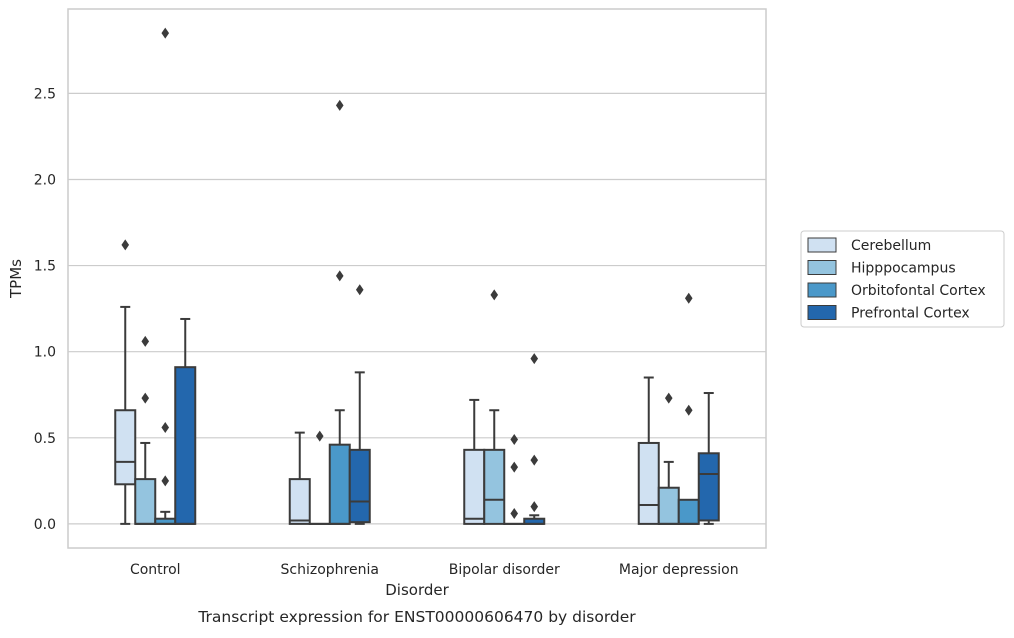 The height and width of the screenshot is (638, 1014). Describe the element at coordinates (910, 314) in the screenshot. I see `legend-label: Prefrontal Cortex` at that location.